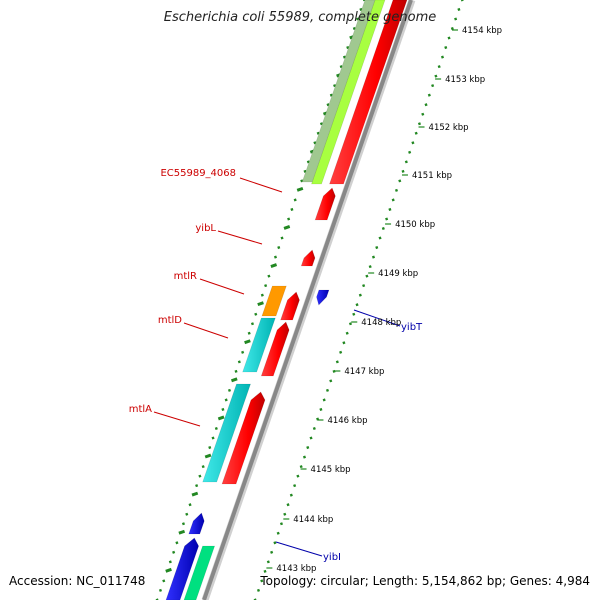 Image resolution: width=600 pixels, height=600 pixels. I want to click on scale-label: 4143 kbp, so click(296, 569).